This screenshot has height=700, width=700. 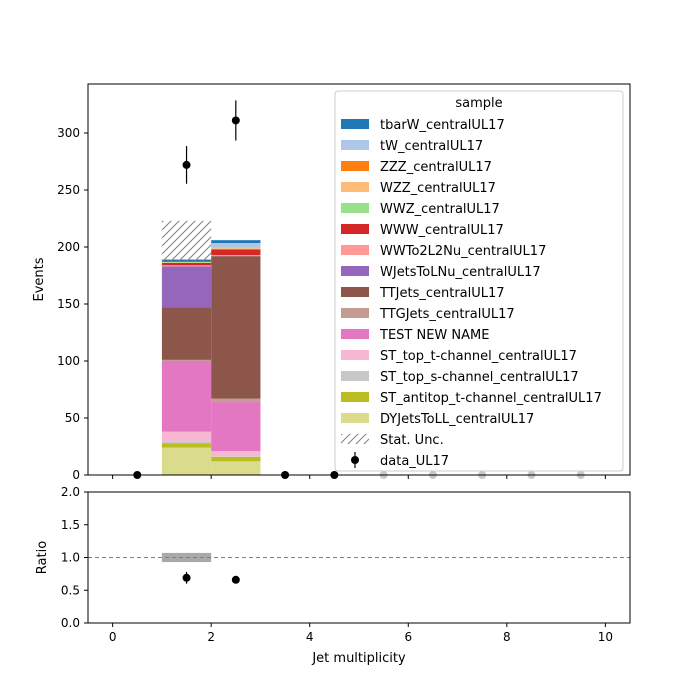 What do you see at coordinates (70, 558) in the screenshot?
I see `ratio-y-tick-label: 1.0` at bounding box center [70, 558].